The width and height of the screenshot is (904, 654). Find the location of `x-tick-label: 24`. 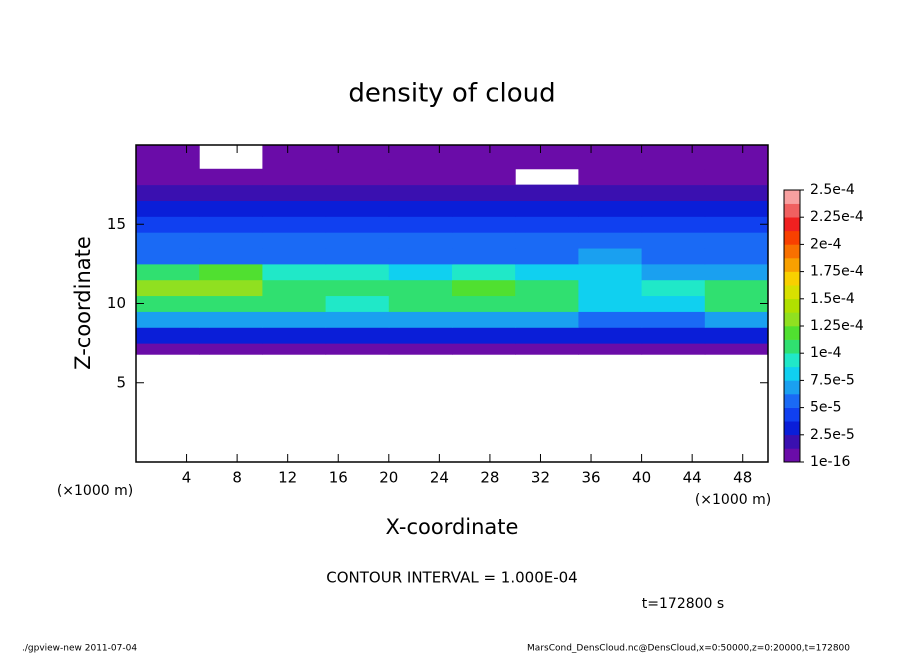

x-tick-label: 24 is located at coordinates (439, 478).